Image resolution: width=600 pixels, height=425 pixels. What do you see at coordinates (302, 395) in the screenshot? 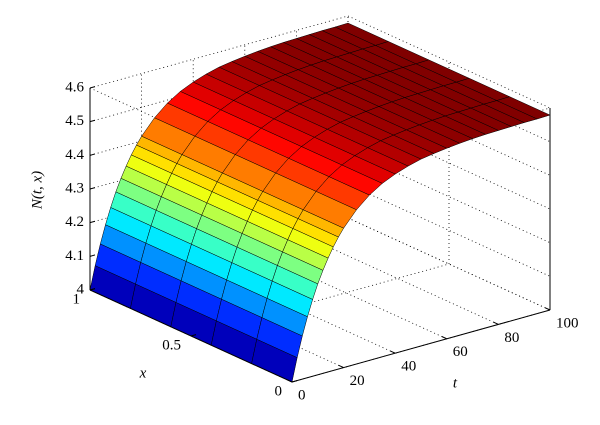
I see `t-tick-label: 0` at bounding box center [302, 395].